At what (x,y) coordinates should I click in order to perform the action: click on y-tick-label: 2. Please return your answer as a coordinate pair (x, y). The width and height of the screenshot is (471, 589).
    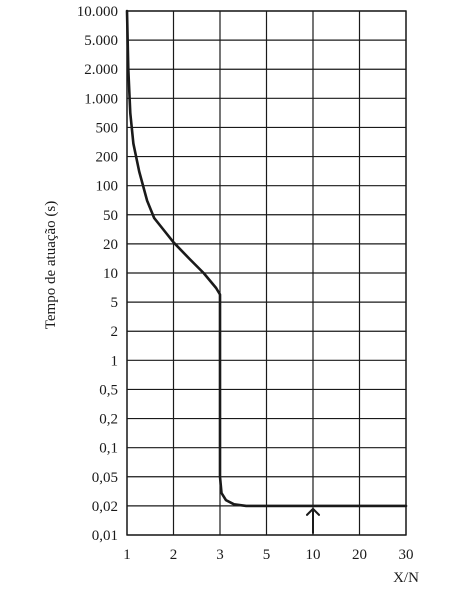
    Looking at the image, I should click on (115, 332).